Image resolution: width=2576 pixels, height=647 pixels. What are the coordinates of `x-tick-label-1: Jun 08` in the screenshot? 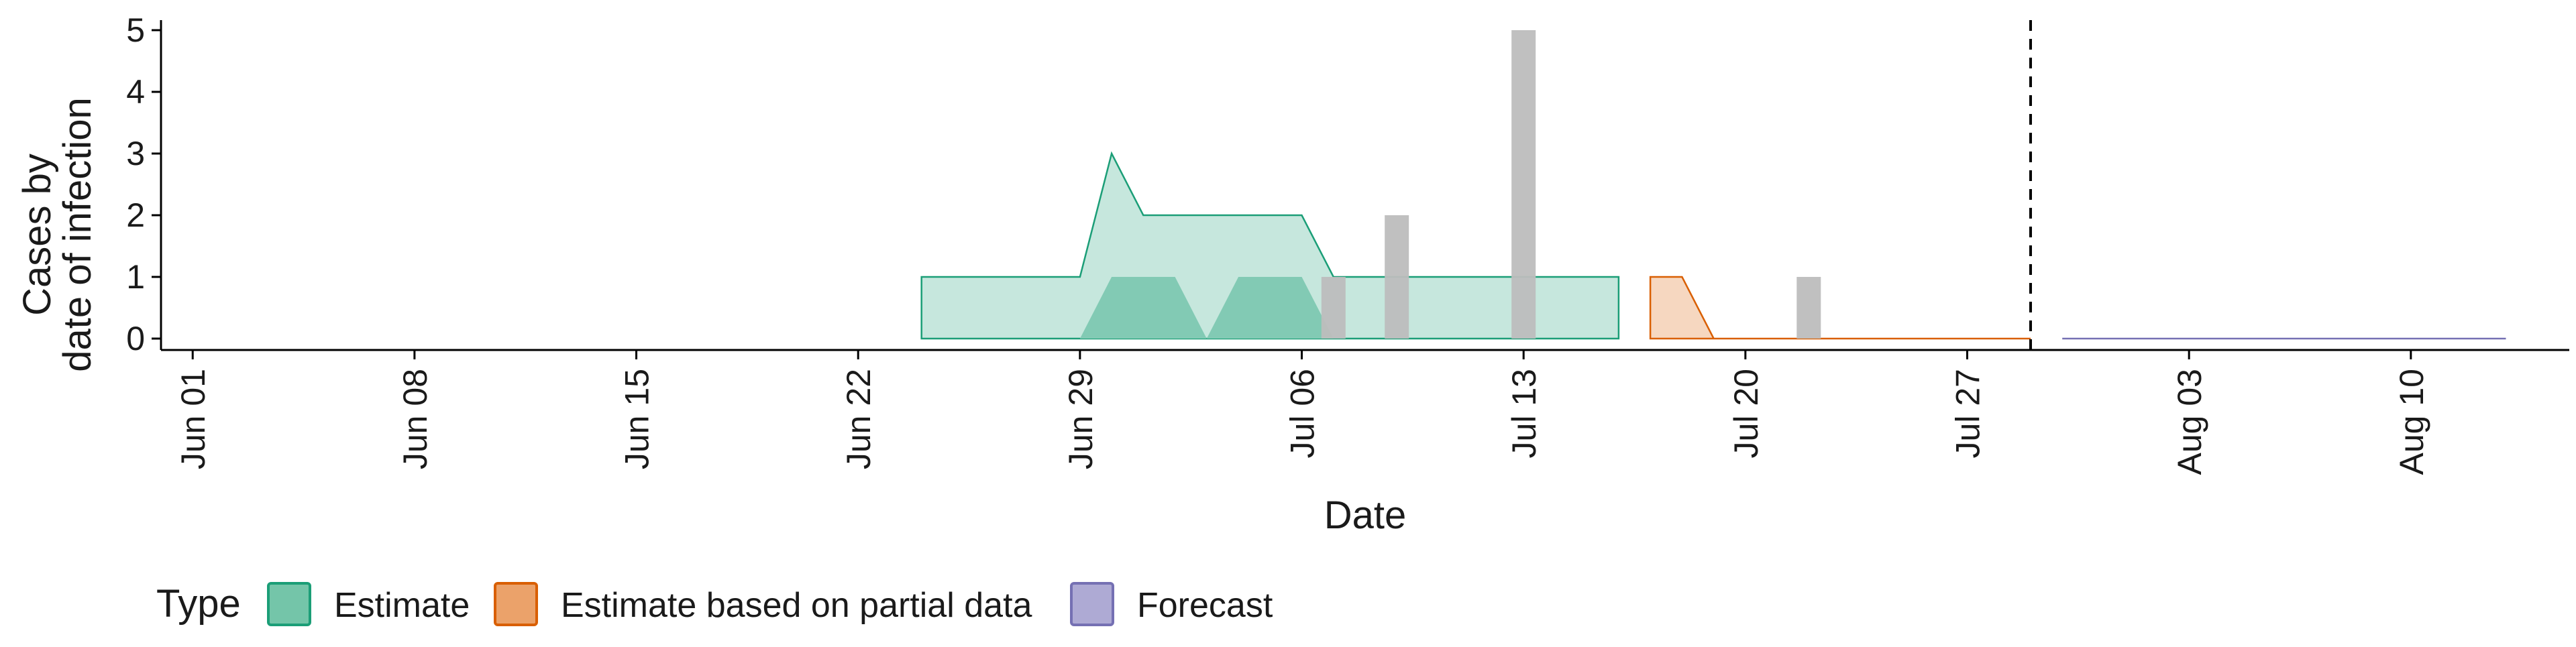 It's located at (415, 419).